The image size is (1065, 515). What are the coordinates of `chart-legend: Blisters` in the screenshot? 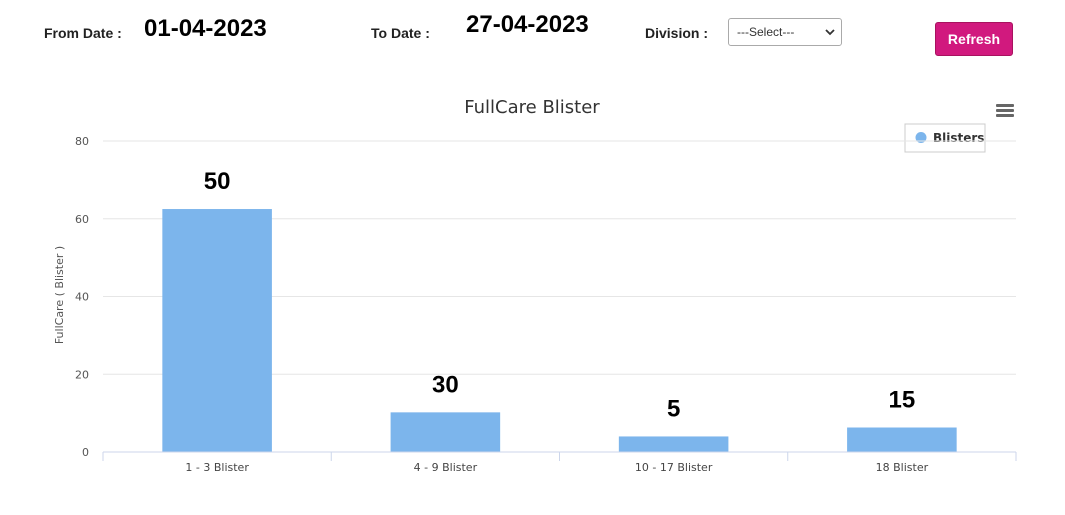 It's located at (945, 138).